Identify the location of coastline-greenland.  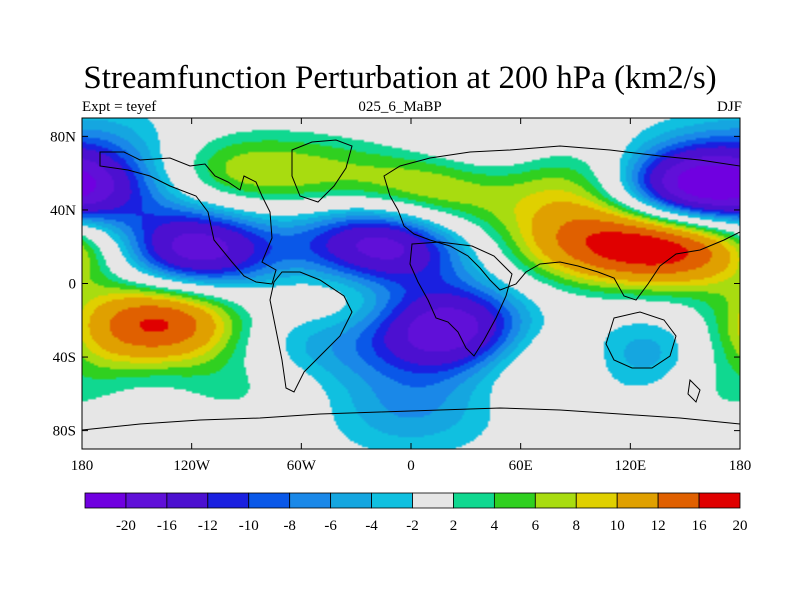
(322, 171).